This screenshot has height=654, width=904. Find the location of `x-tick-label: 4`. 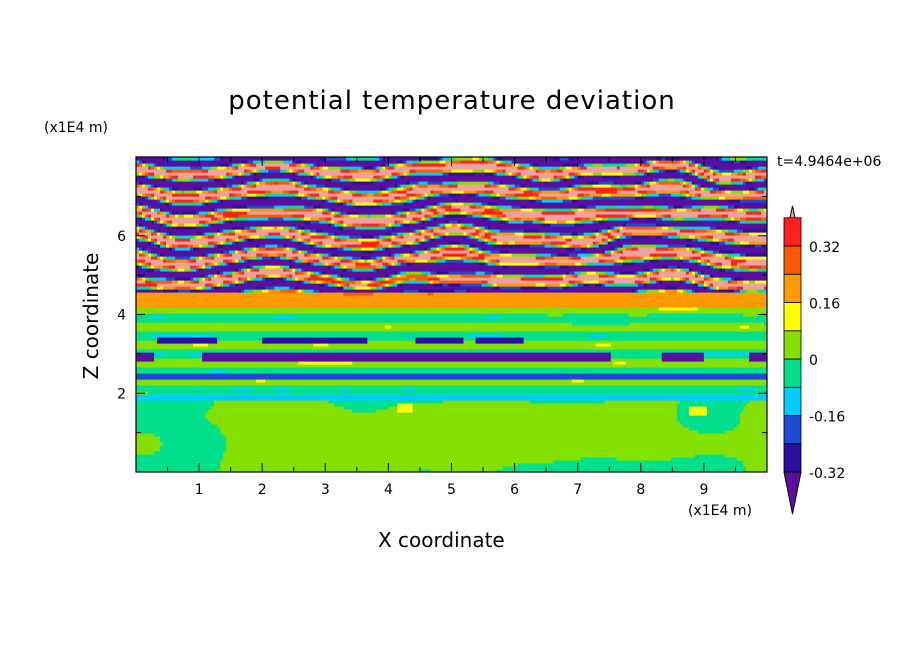

x-tick-label: 4 is located at coordinates (388, 490).